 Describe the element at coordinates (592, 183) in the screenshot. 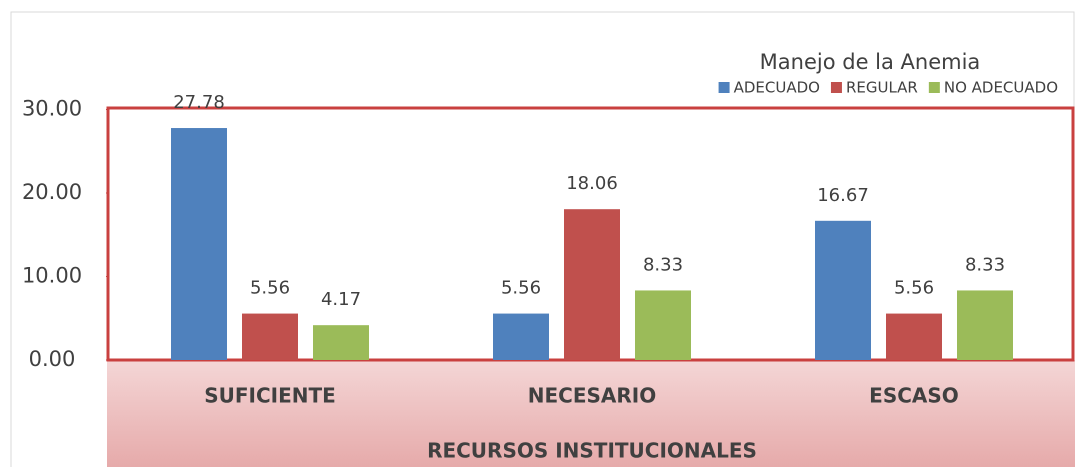

I see `value-label: 18.06` at that location.